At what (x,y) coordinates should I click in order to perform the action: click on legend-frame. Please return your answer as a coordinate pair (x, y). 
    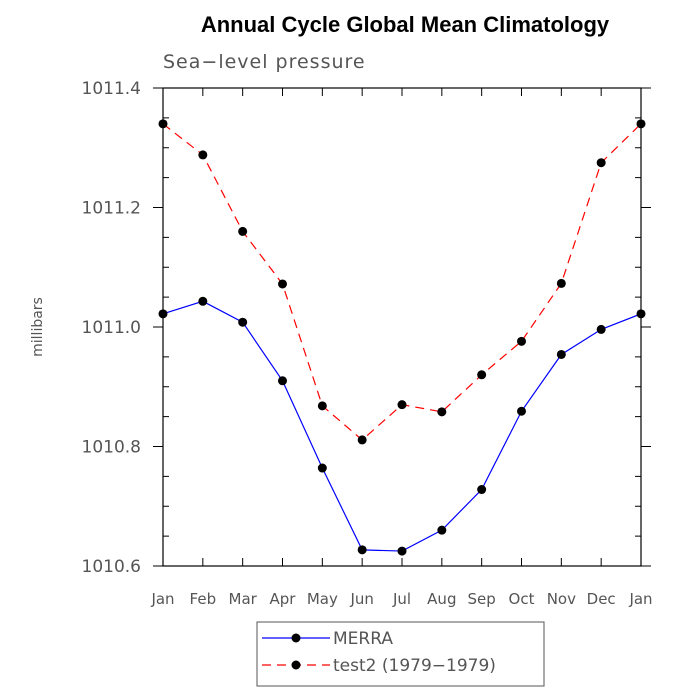
    Looking at the image, I should click on (400, 654).